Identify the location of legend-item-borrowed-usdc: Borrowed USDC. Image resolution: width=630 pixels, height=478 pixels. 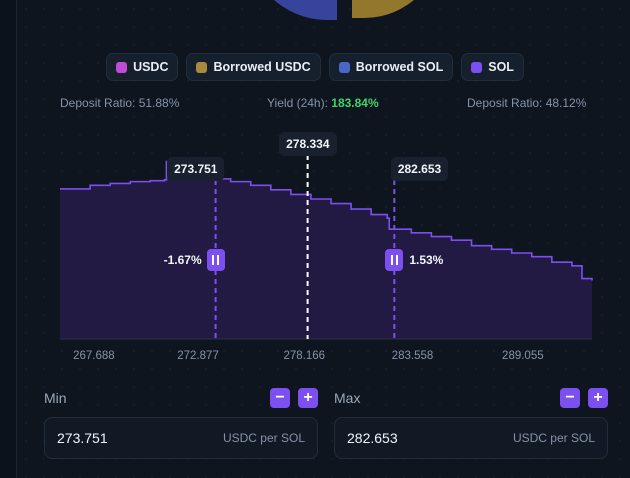
(253, 67).